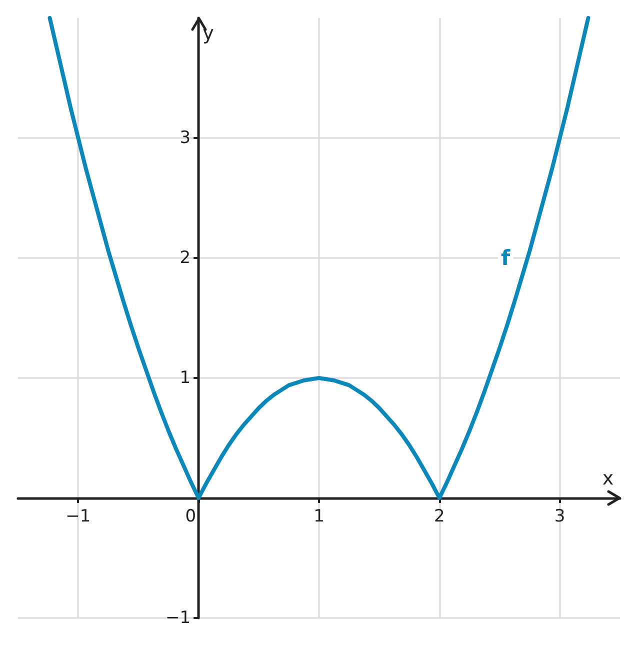  I want to click on x-tick-label: 2, so click(439, 516).